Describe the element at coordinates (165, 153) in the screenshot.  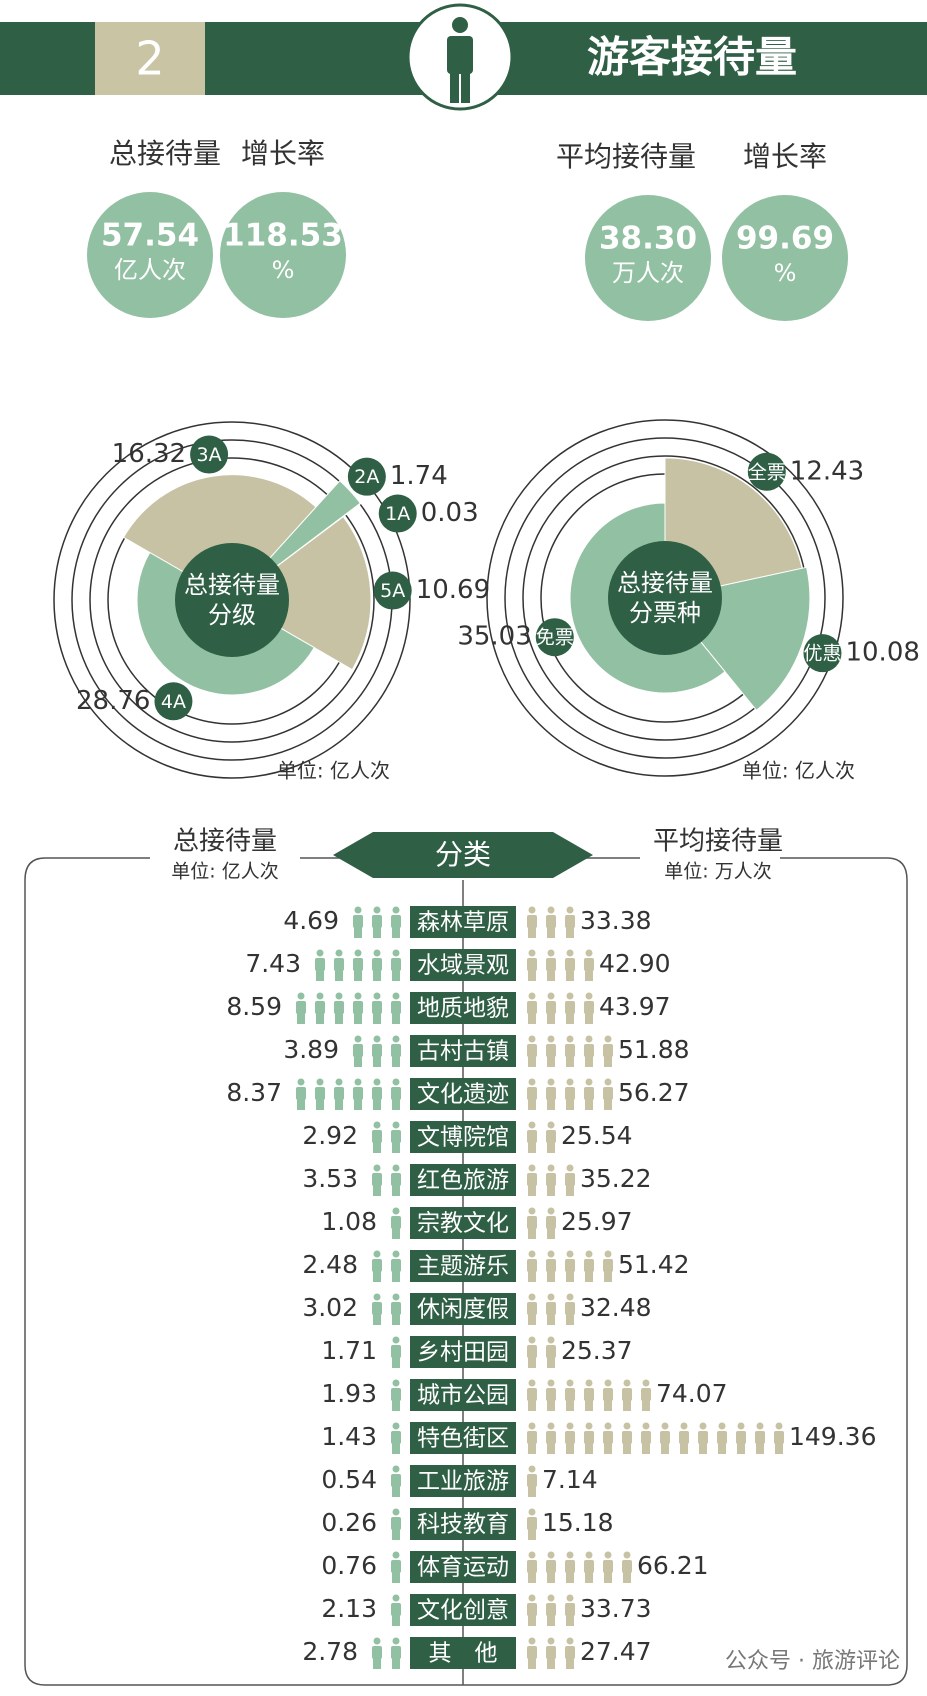
I see `stat-label: 总接待量` at that location.